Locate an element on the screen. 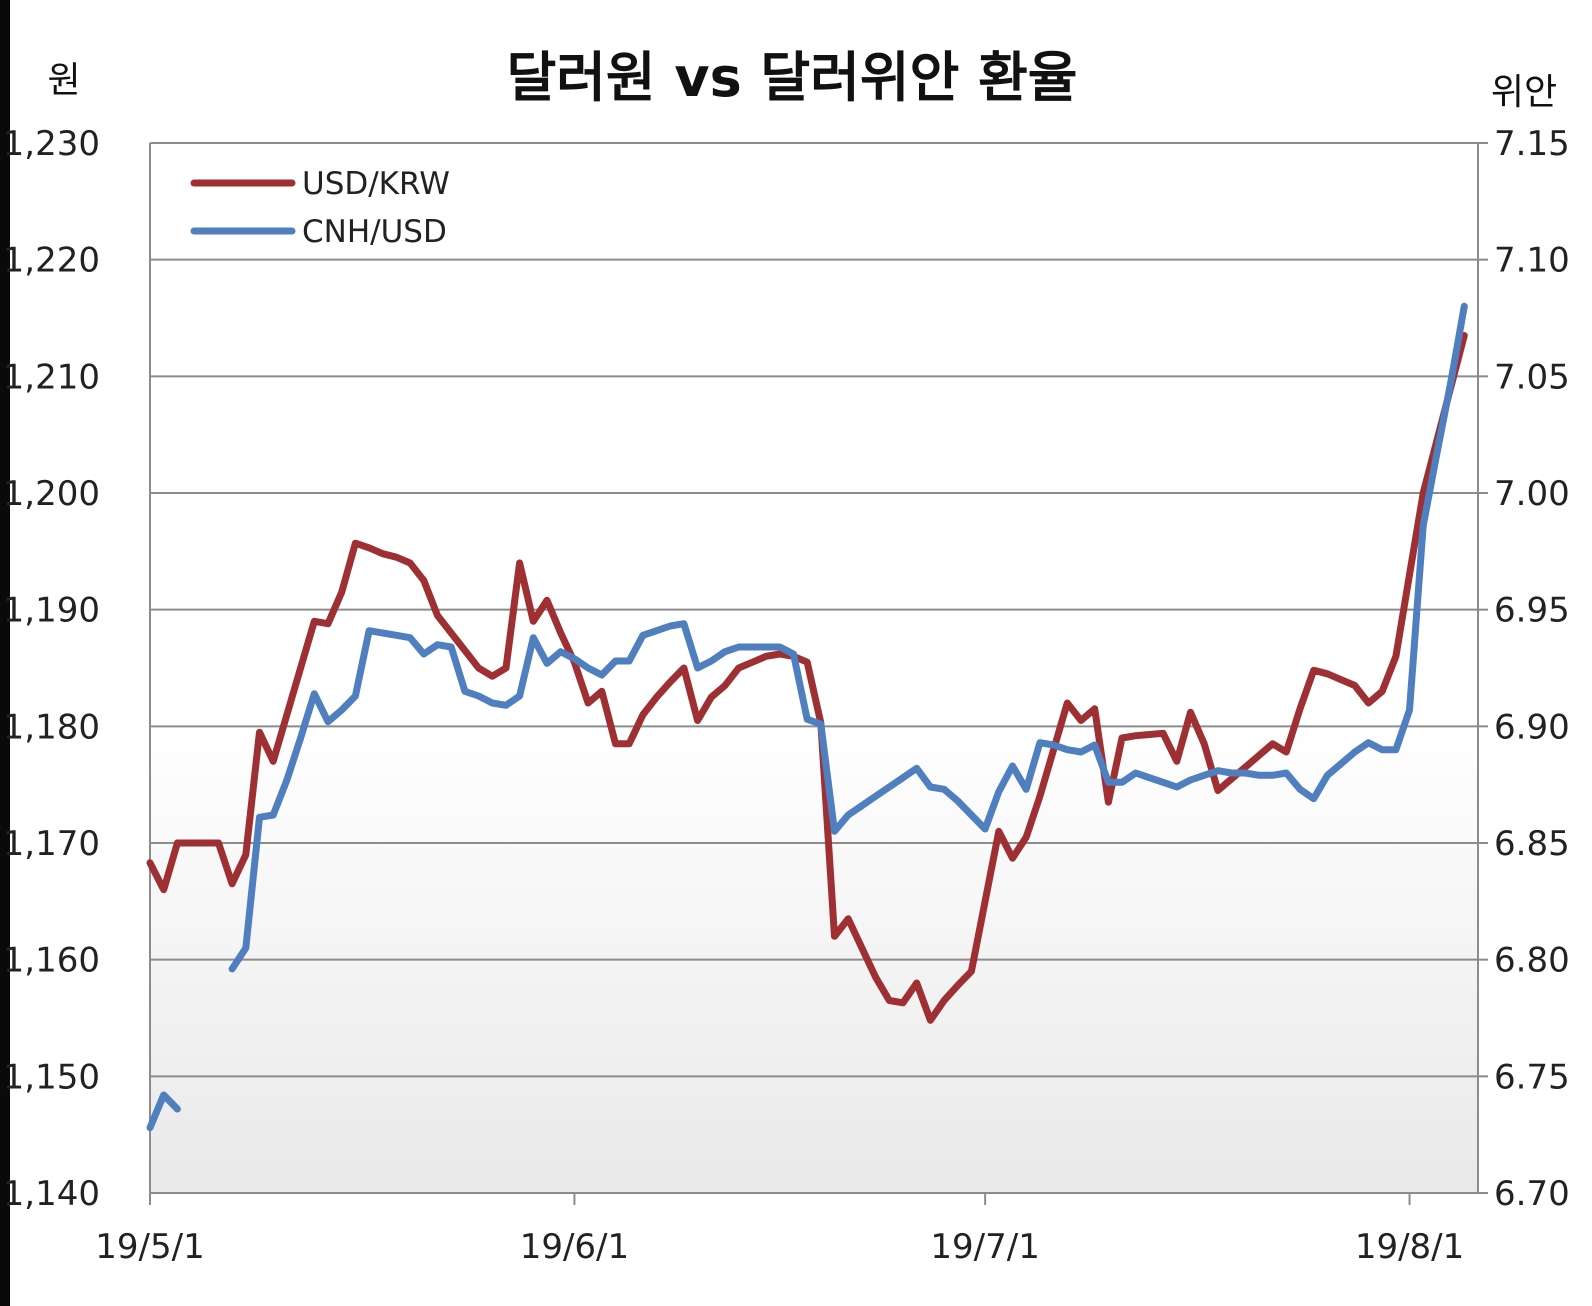 The height and width of the screenshot is (1306, 1592). legend-label-usd-krw: USD/KRW is located at coordinates (376, 184).